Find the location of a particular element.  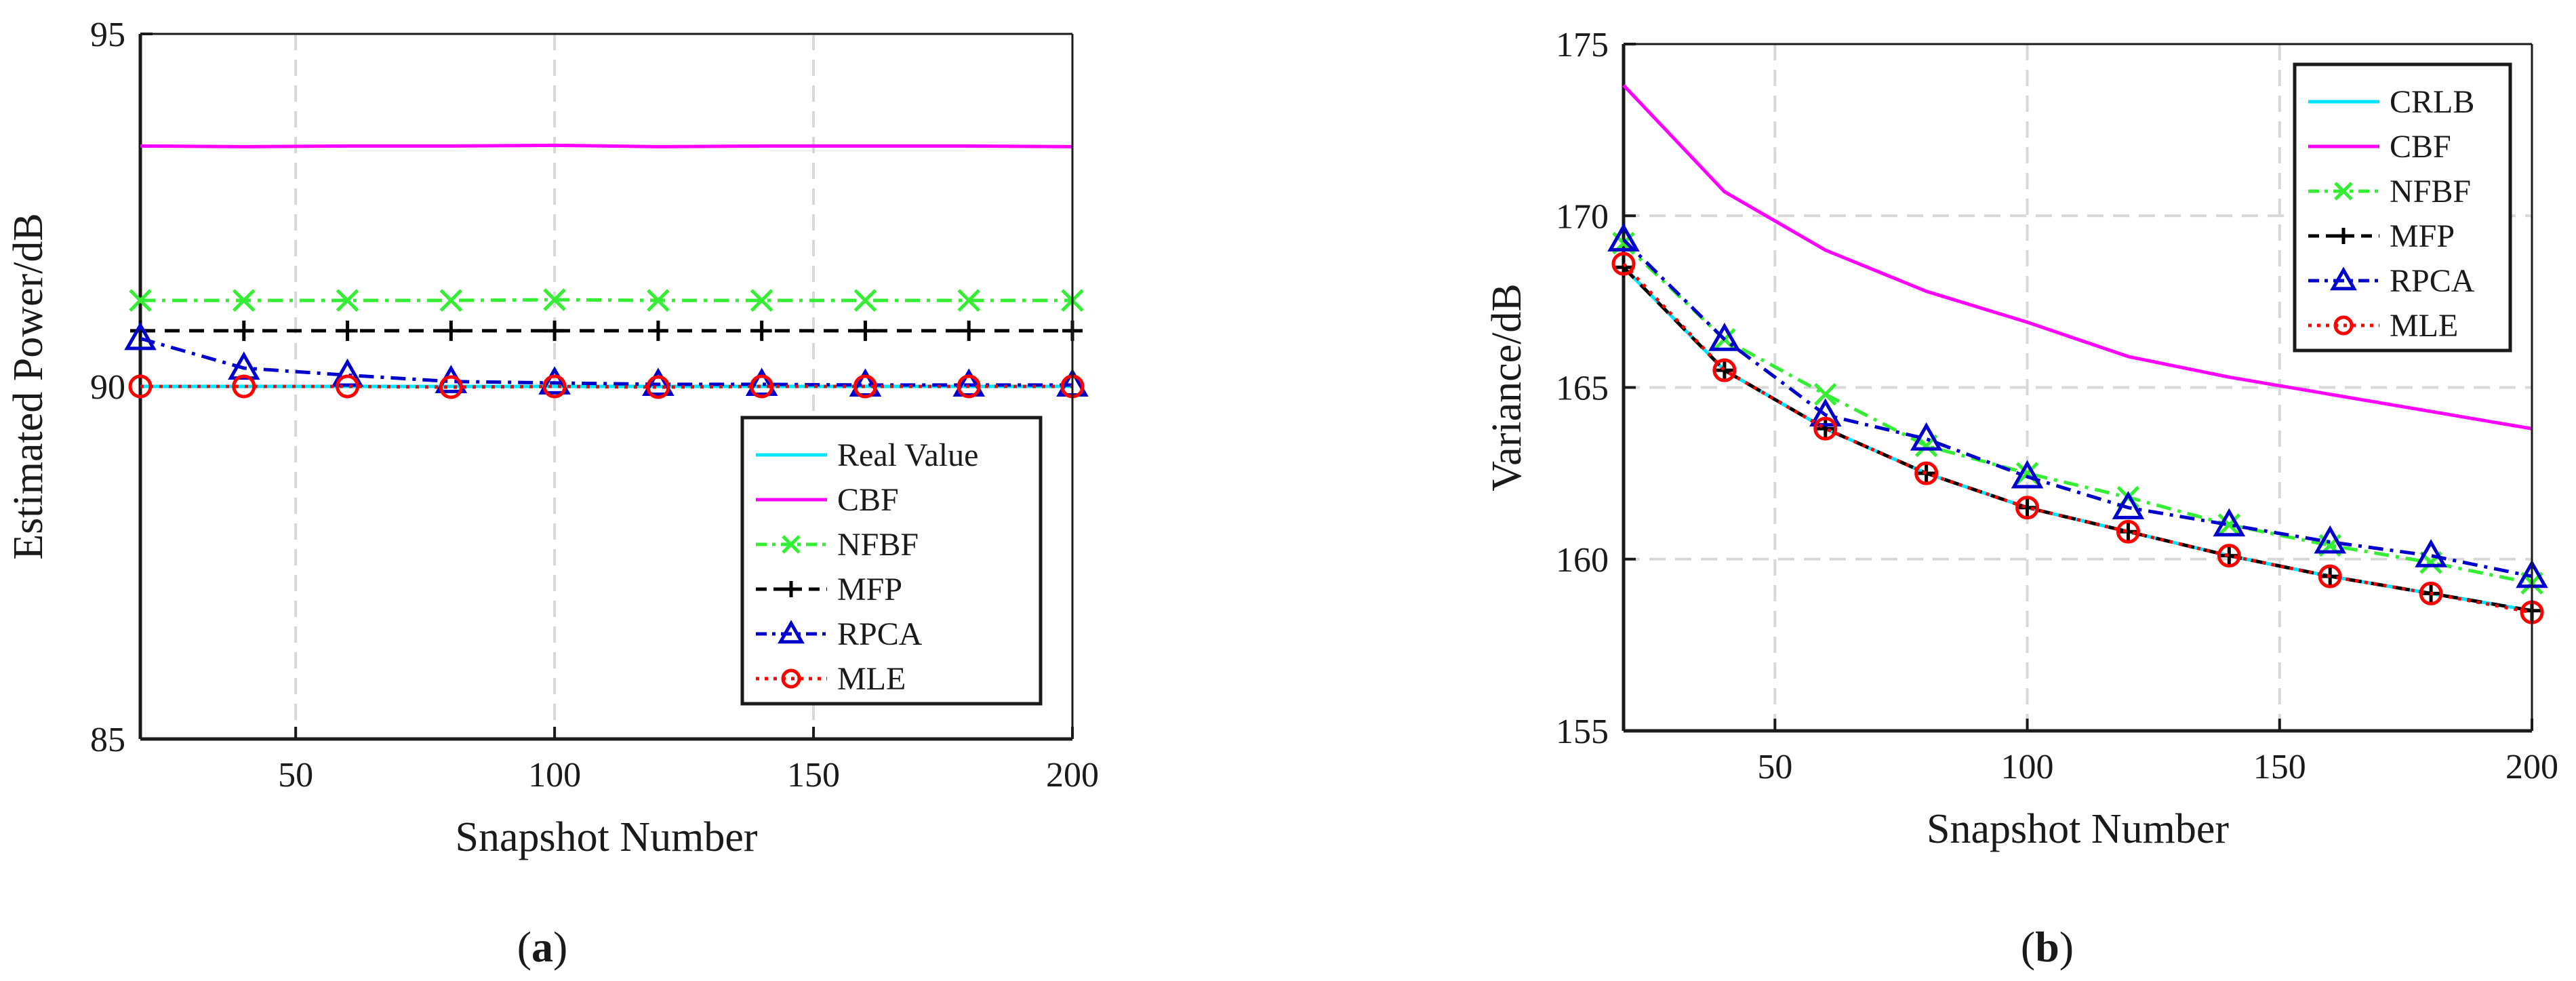

y-tick-label-b: 170 is located at coordinates (1582, 216).